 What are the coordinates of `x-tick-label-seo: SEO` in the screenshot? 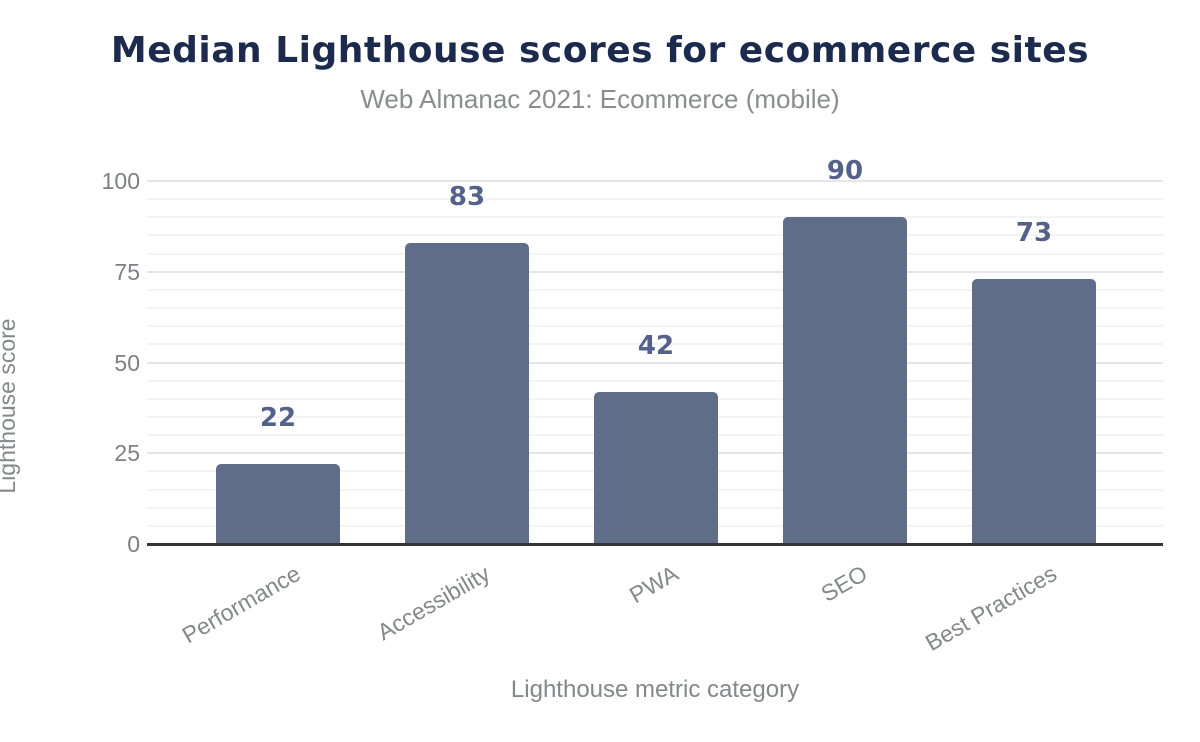 It's located at (844, 583).